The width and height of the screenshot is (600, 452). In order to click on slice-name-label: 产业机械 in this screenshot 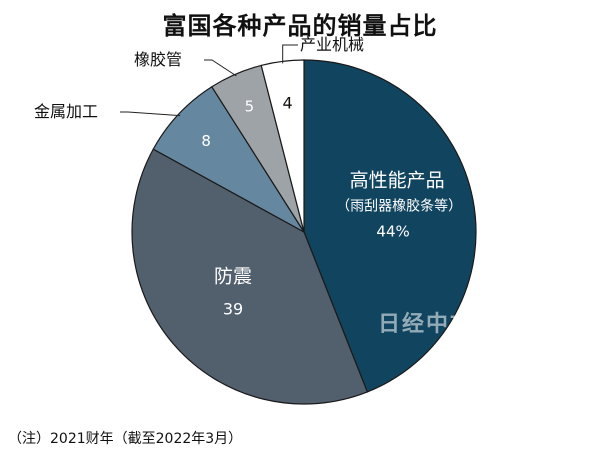, I will do `click(332, 44)`.